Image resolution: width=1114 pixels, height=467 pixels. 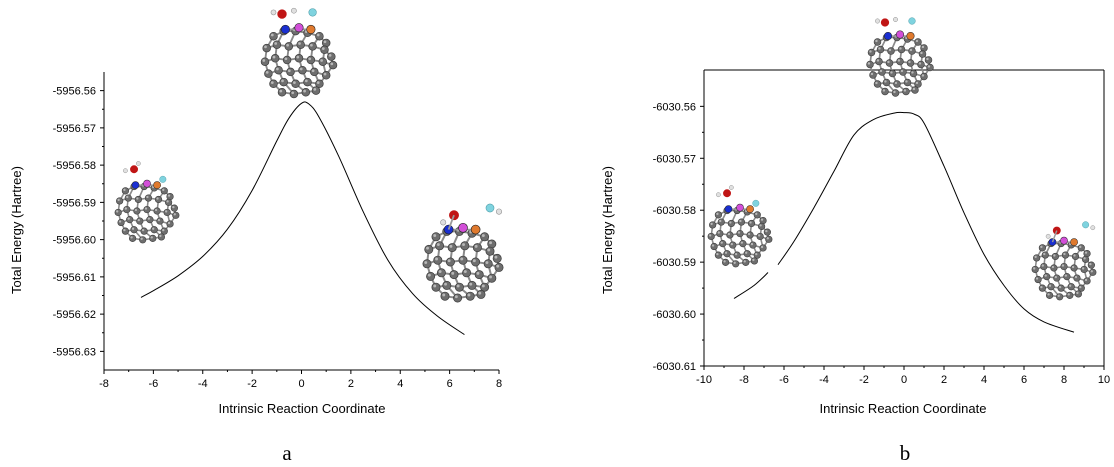 What do you see at coordinates (74, 278) in the screenshot?
I see `panel-a-y-tick-label: -5956.61` at bounding box center [74, 278].